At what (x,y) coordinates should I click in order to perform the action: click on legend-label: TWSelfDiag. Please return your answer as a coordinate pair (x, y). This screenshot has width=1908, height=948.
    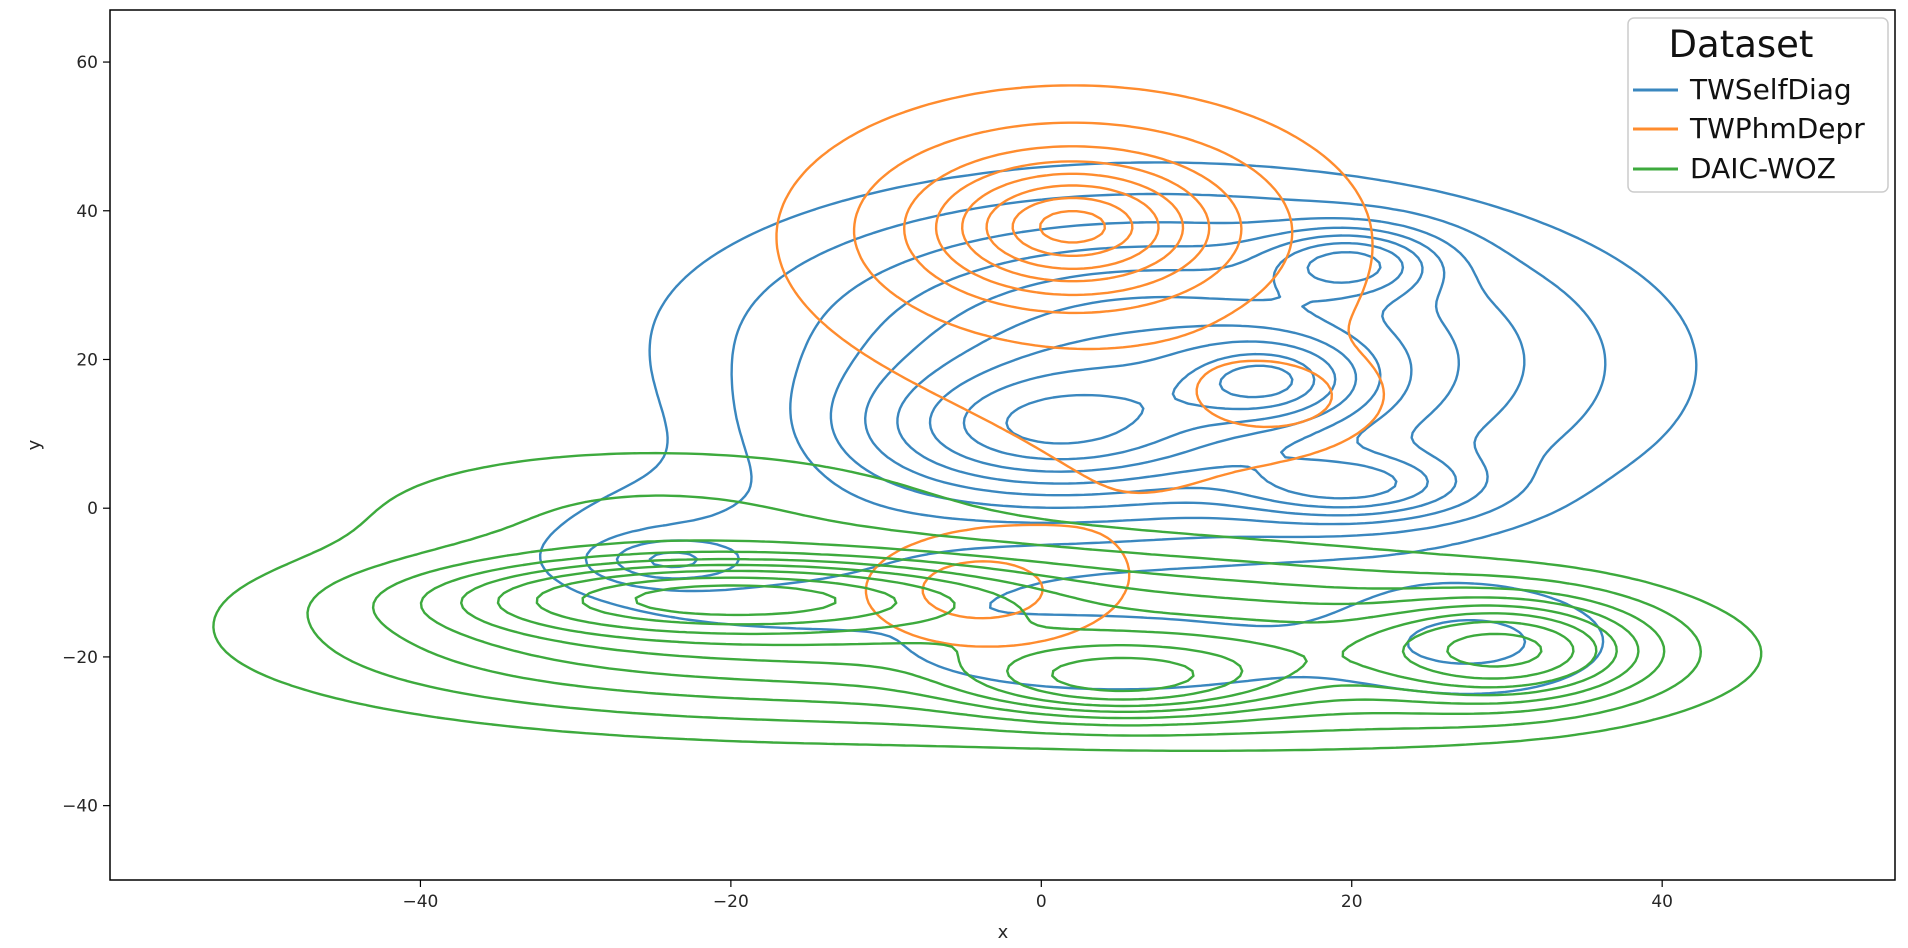
    Looking at the image, I should click on (1770, 89).